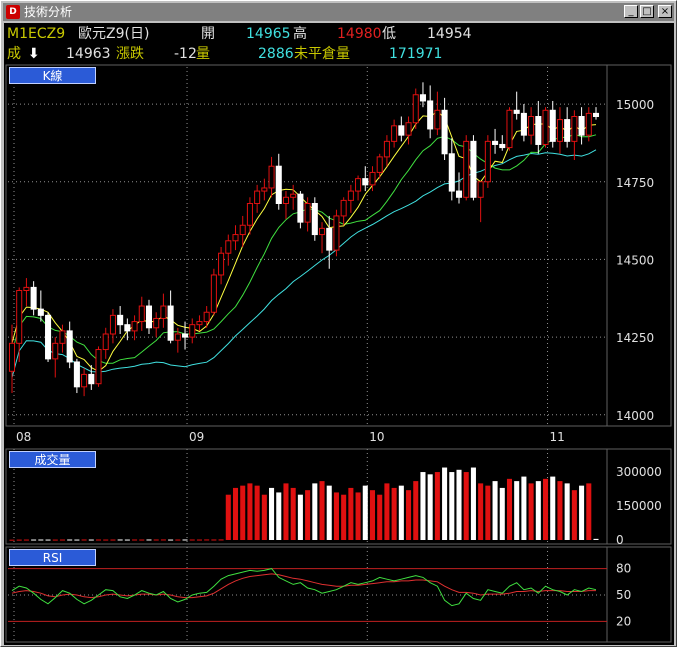 Image resolution: width=677 pixels, height=647 pixels. I want to click on maximize-button: □, so click(647, 11).